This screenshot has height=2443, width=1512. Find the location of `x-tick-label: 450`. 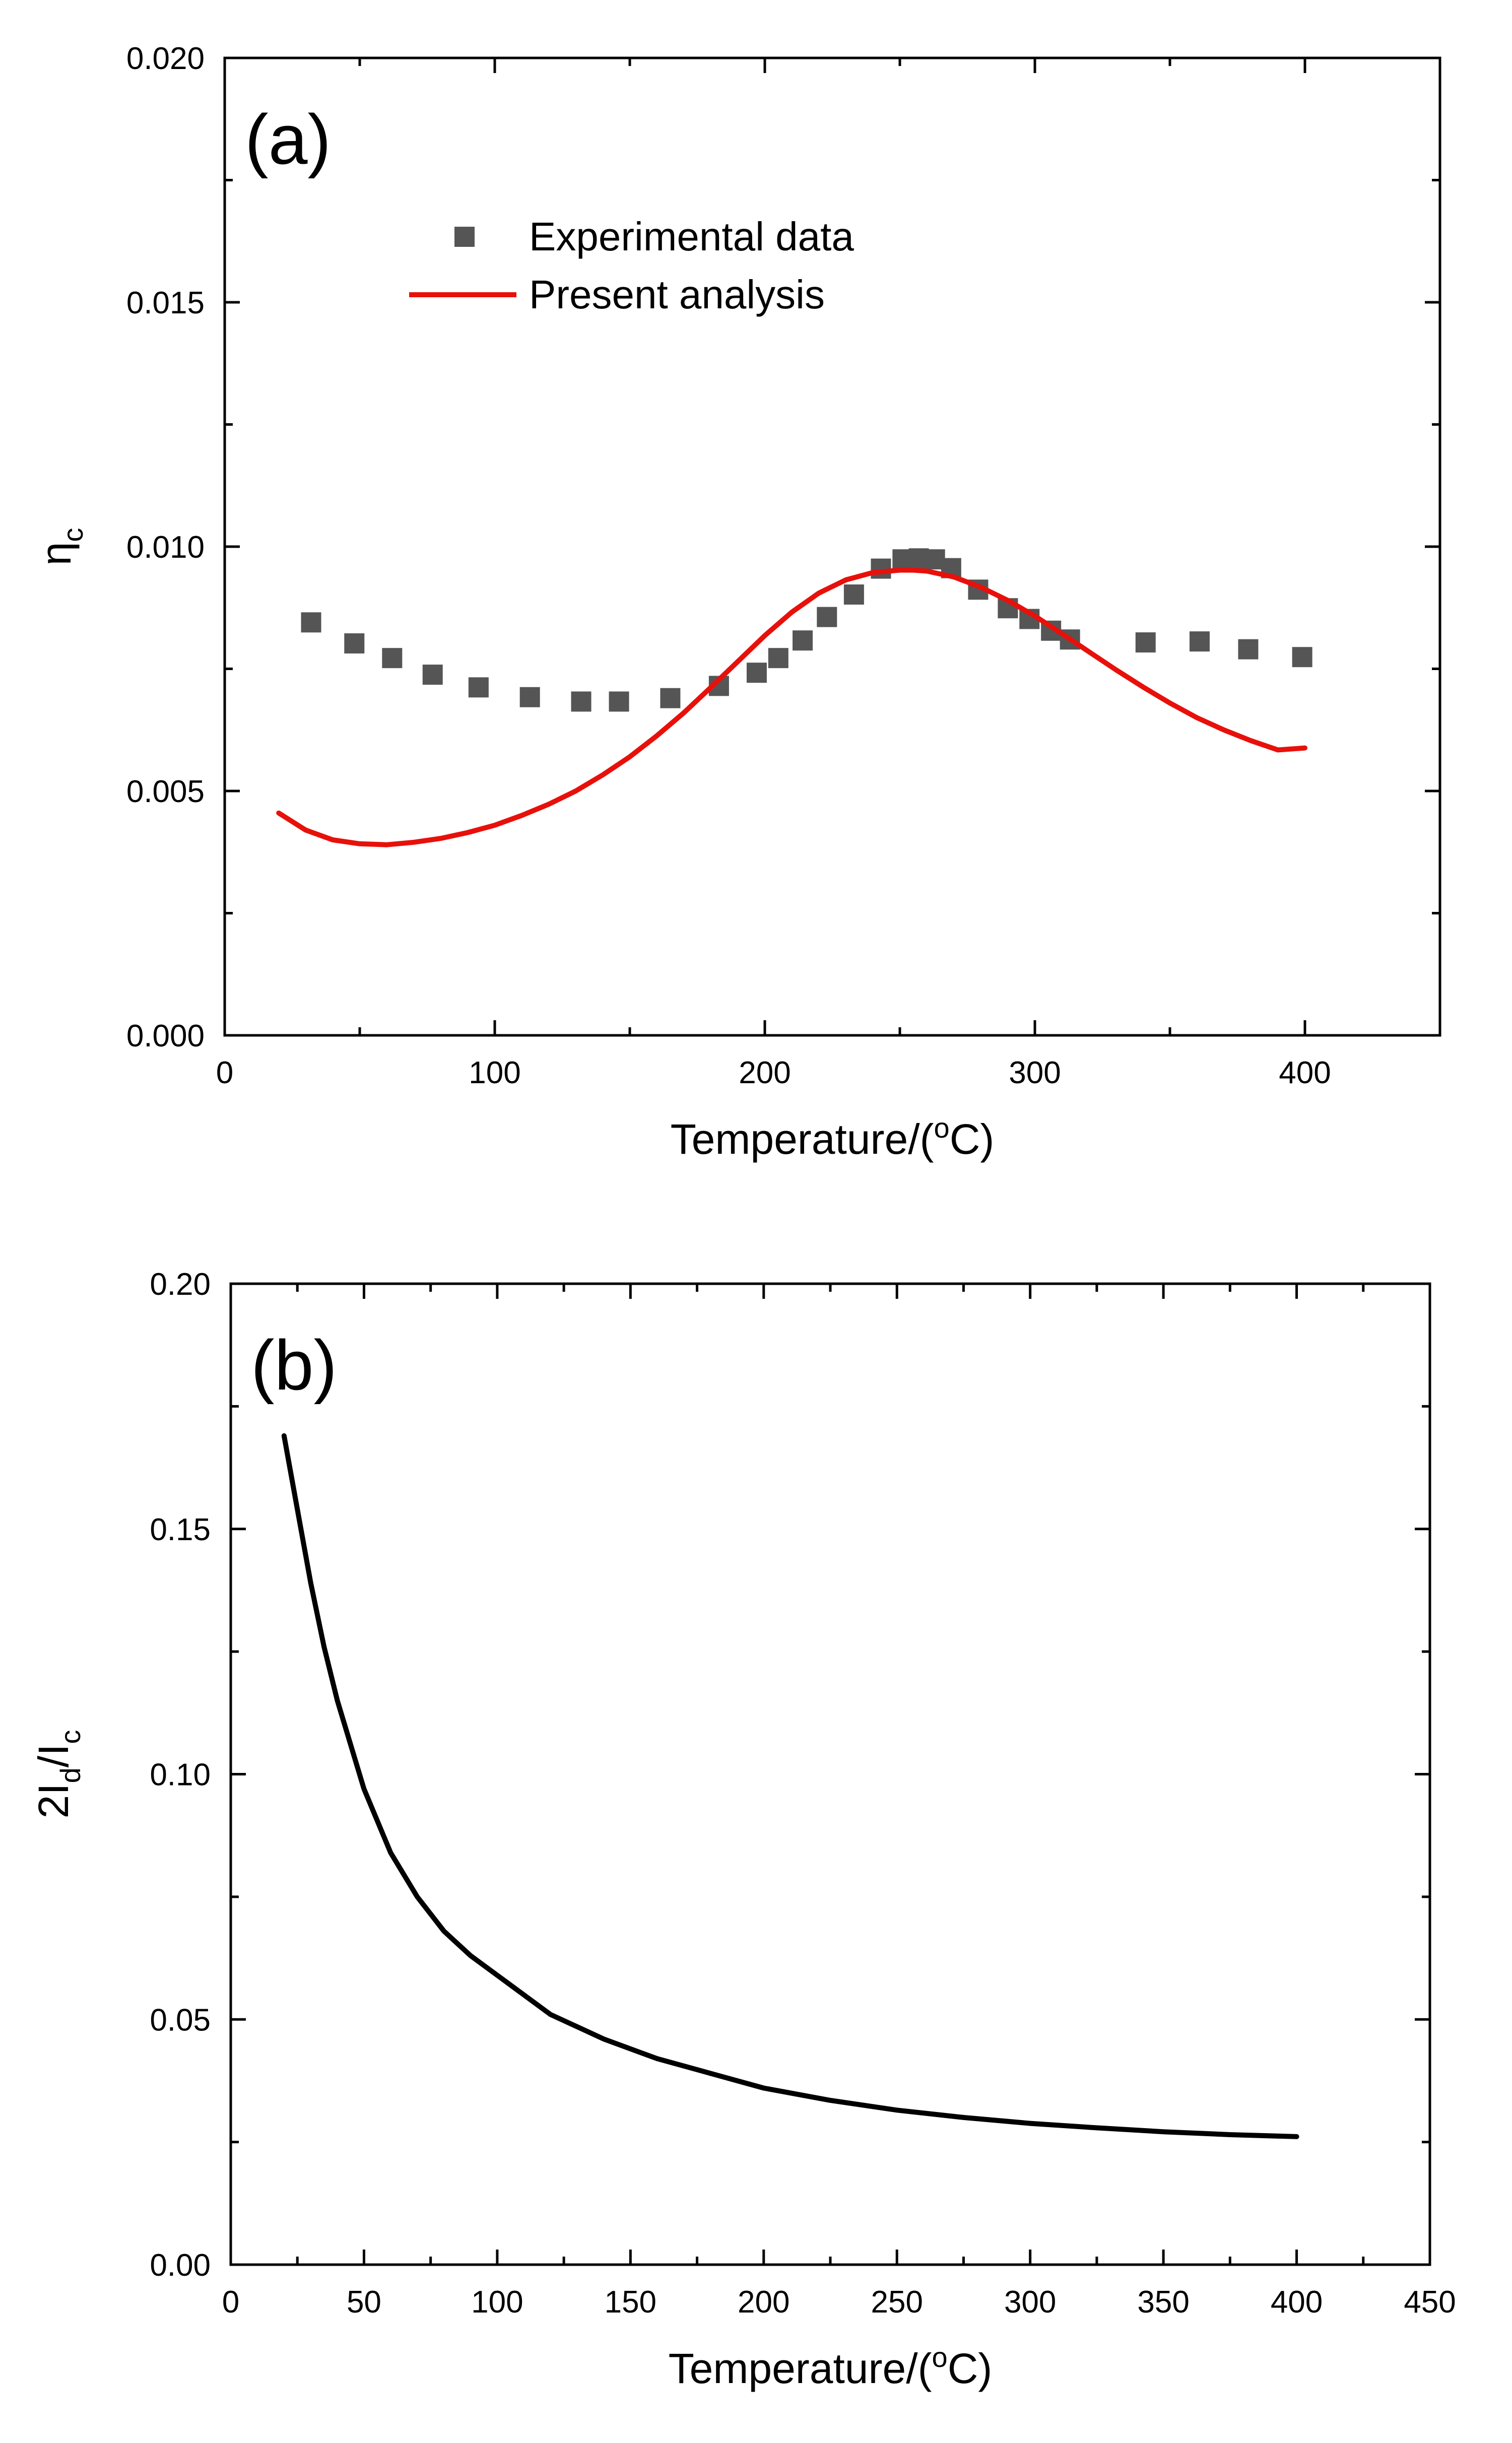

x-tick-label: 450 is located at coordinates (1430, 2302).